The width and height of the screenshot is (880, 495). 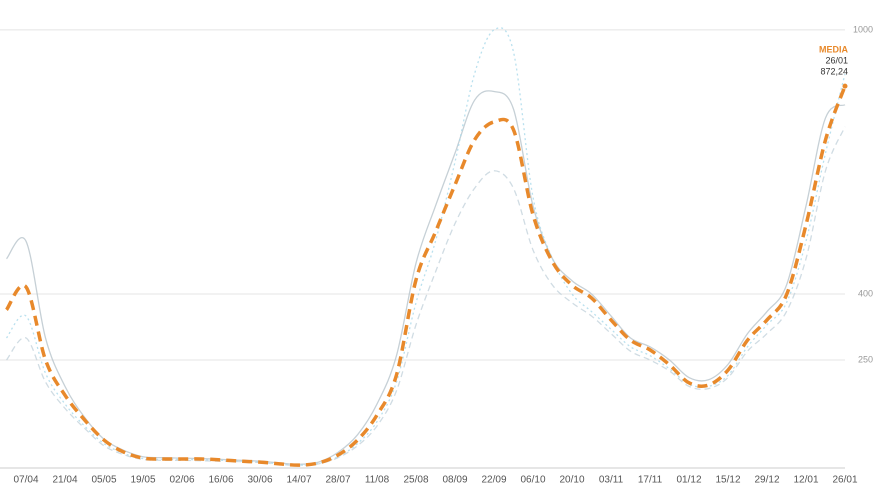 What do you see at coordinates (688, 480) in the screenshot?
I see `x-tick-label: 01/12` at bounding box center [688, 480].